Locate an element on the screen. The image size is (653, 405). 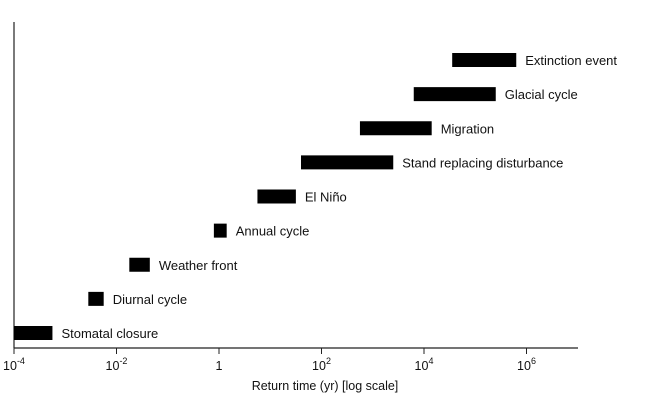
x-ticks: 10⁻⁴ 10⁻² 1 10² 10⁴ 10⁶ is located at coordinates (269, 360).